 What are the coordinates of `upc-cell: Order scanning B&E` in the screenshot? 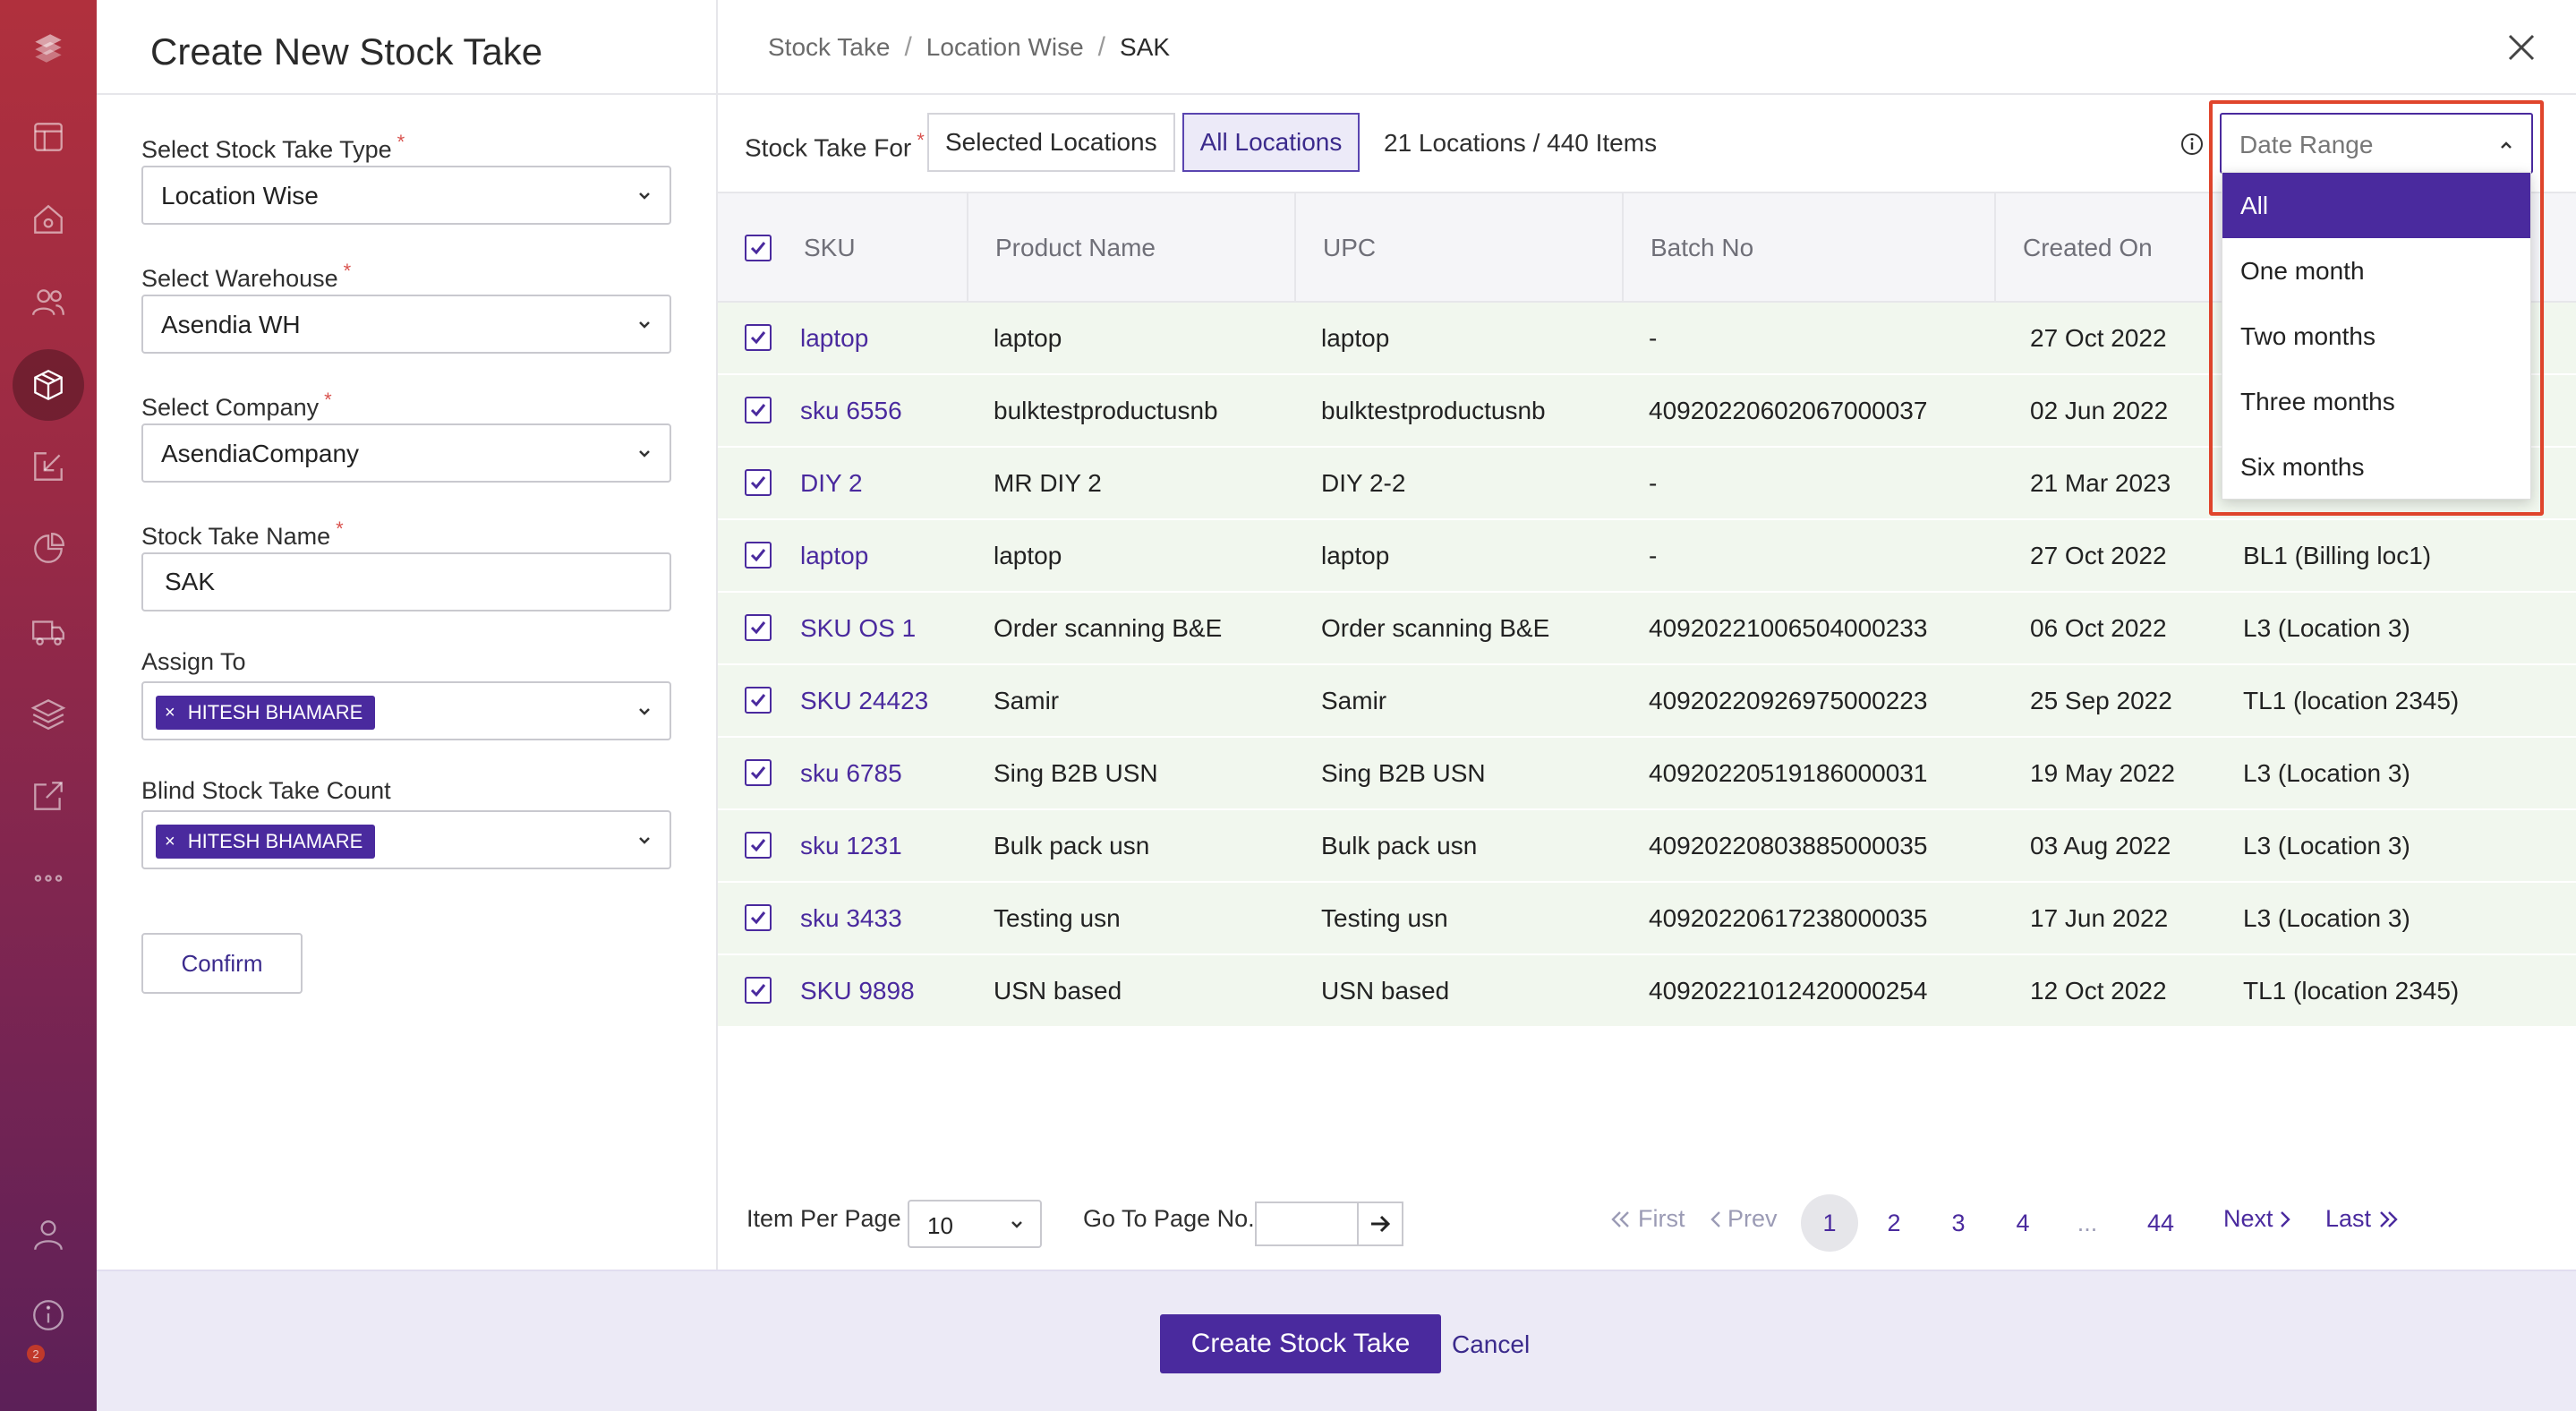 It's located at (1435, 627).